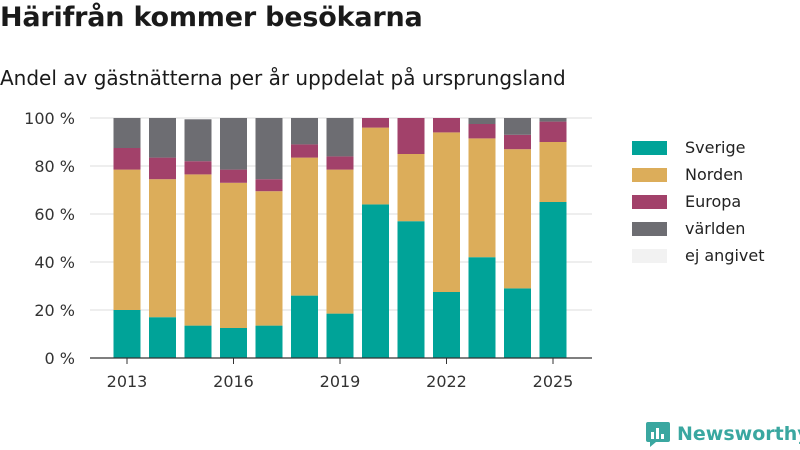 This screenshot has width=800, height=450. Describe the element at coordinates (649, 228) in the screenshot. I see `legend-swatch-varlden` at that location.